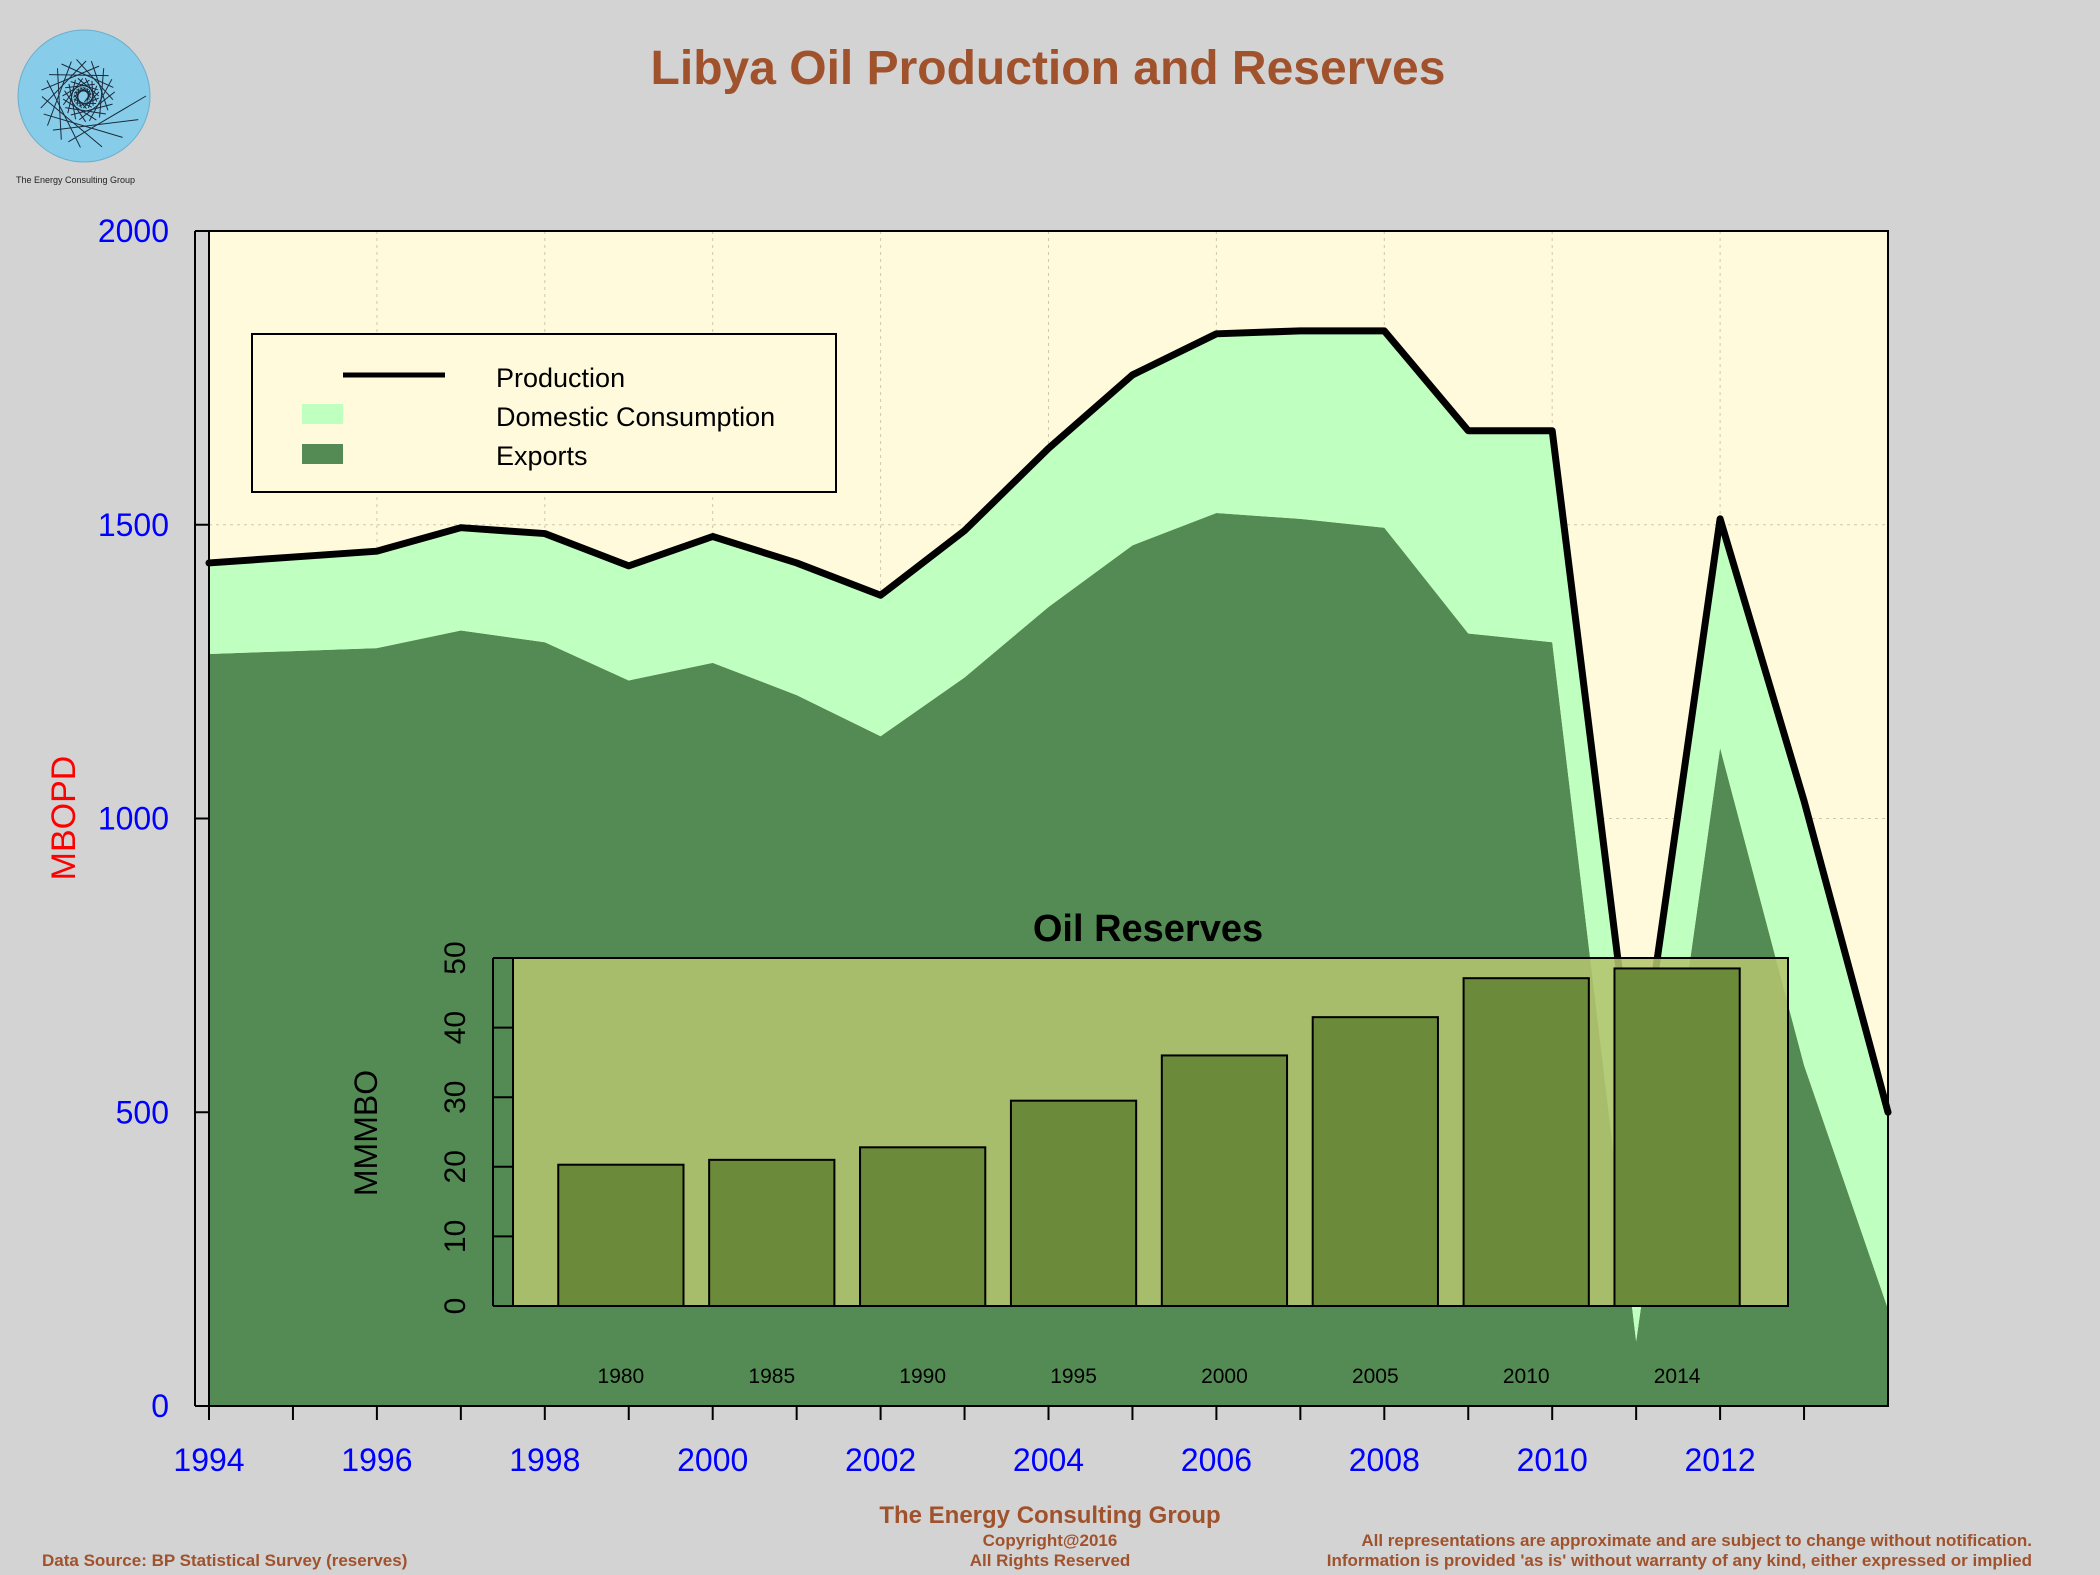  What do you see at coordinates (64, 818) in the screenshot?
I see `y-axis-label: MBOPD` at bounding box center [64, 818].